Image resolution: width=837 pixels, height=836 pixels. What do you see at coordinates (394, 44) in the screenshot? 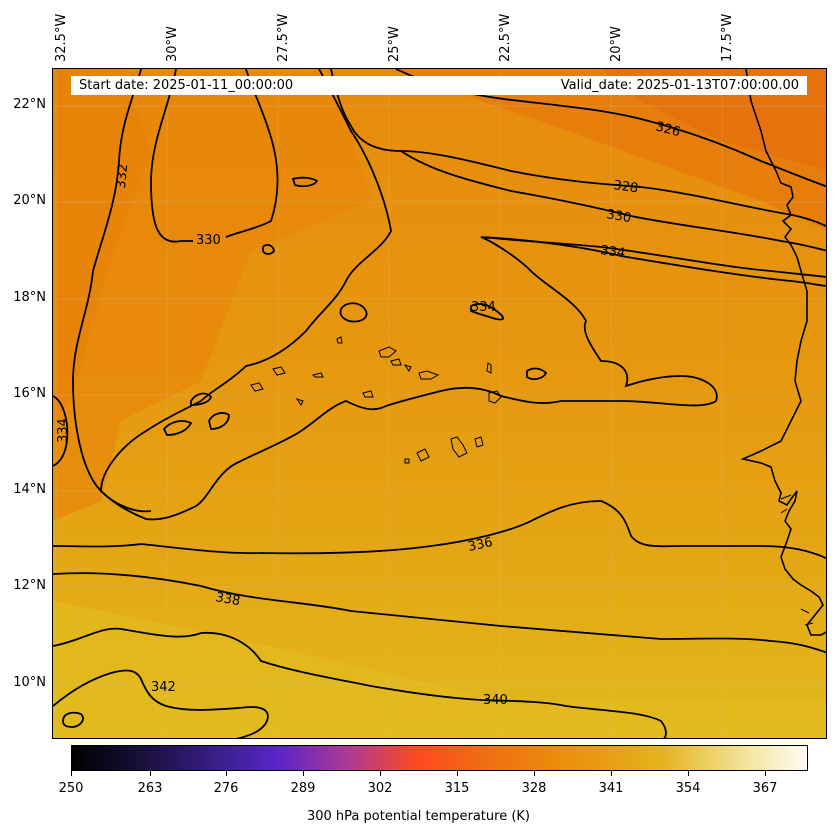
I see `lon-label-25w: 25°W` at bounding box center [394, 44].